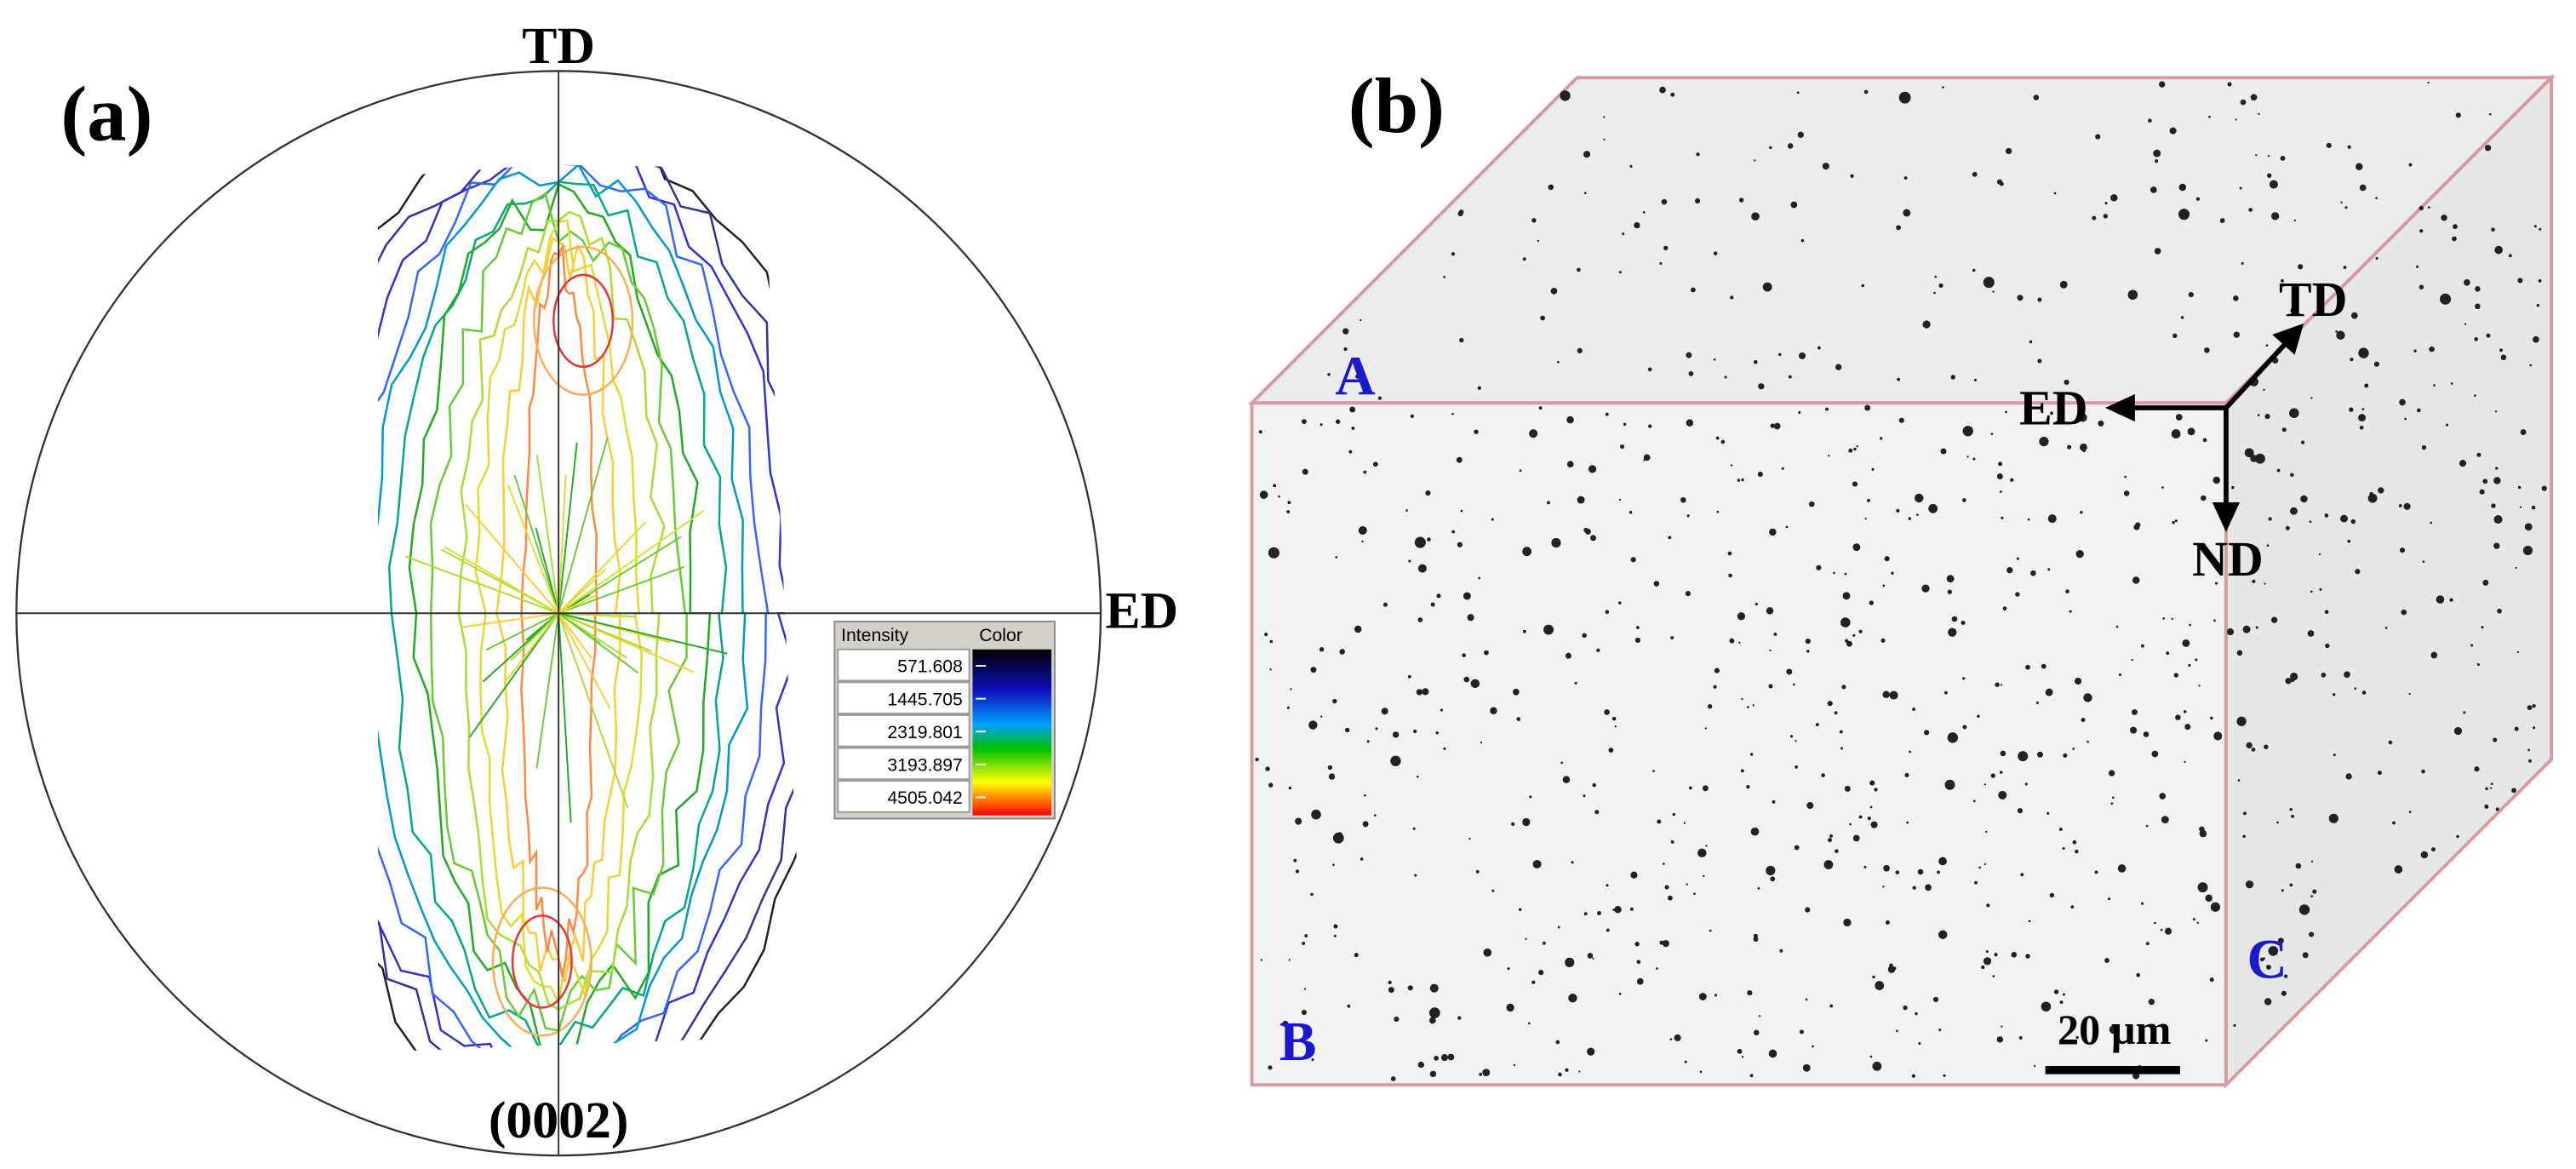 The width and height of the screenshot is (2576, 1169). I want to click on direction-label: TD, so click(2313, 299).